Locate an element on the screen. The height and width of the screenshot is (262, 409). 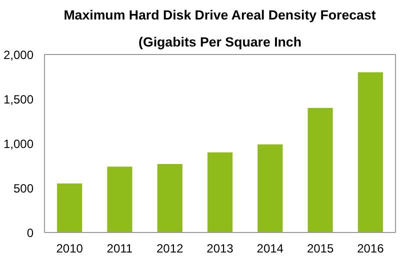
x-tick-label: 2011 is located at coordinates (119, 249).